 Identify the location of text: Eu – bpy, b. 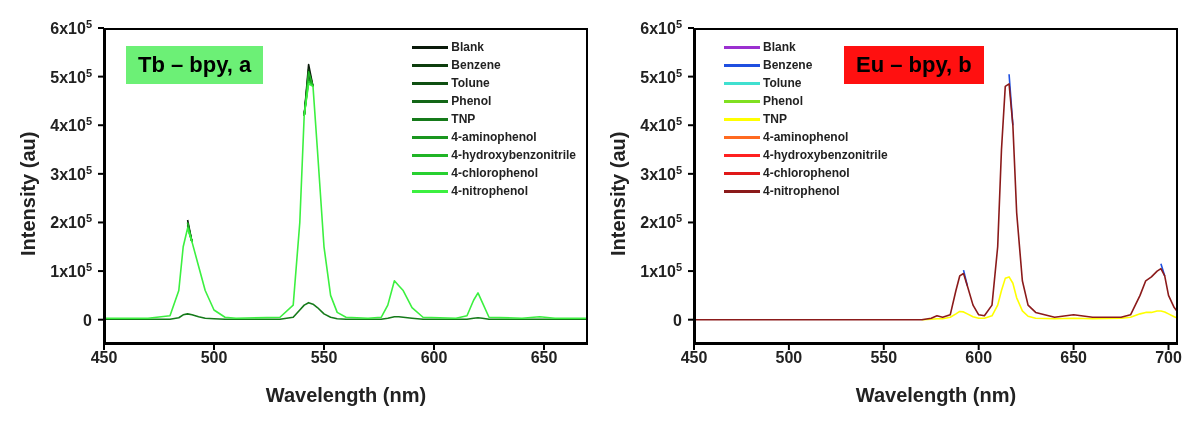
(914, 65).